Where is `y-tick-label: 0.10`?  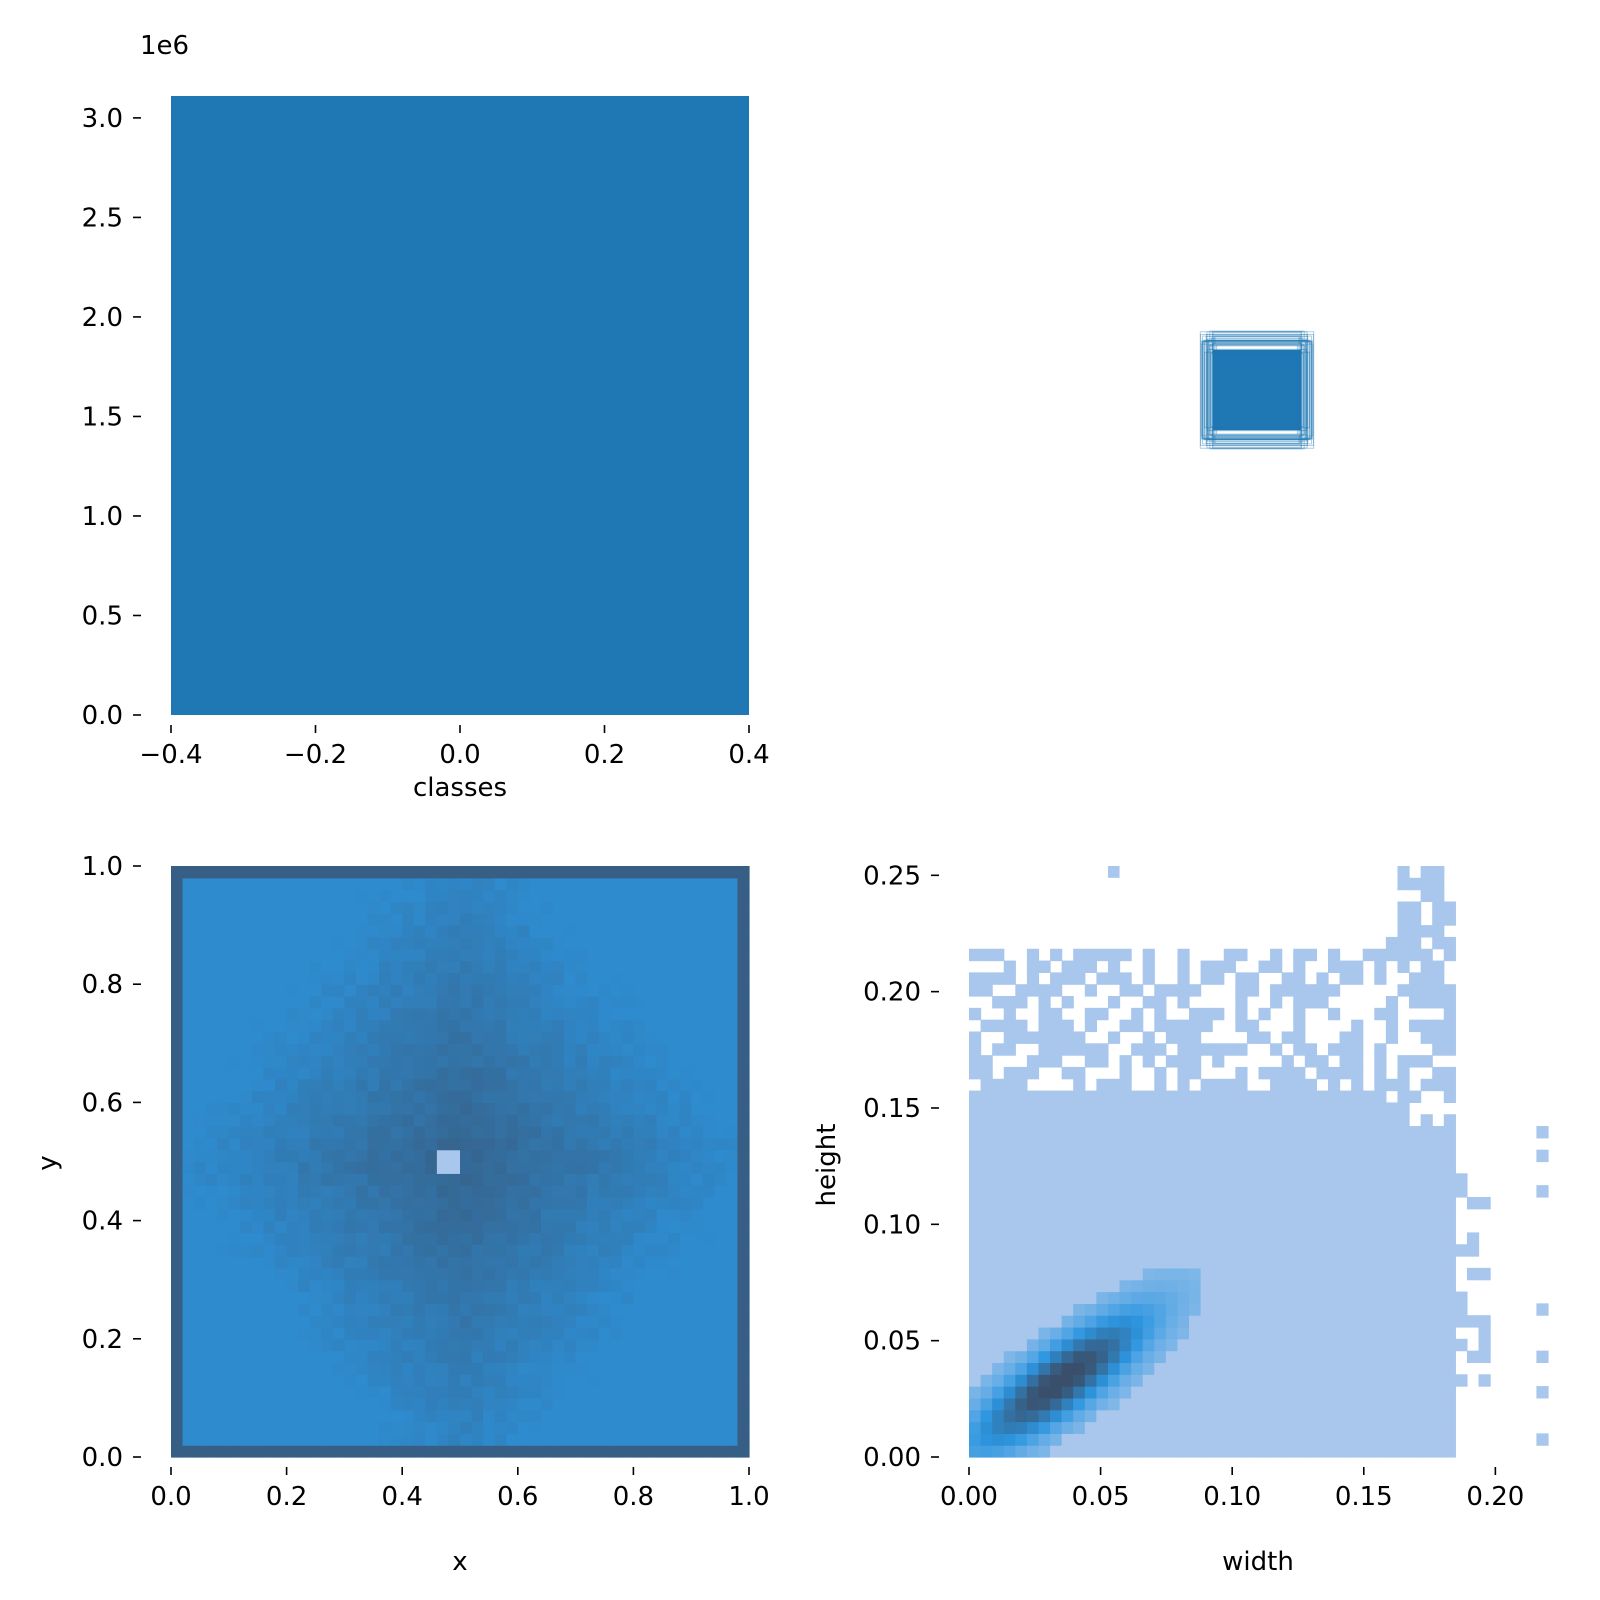 y-tick-label: 0.10 is located at coordinates (892, 1225).